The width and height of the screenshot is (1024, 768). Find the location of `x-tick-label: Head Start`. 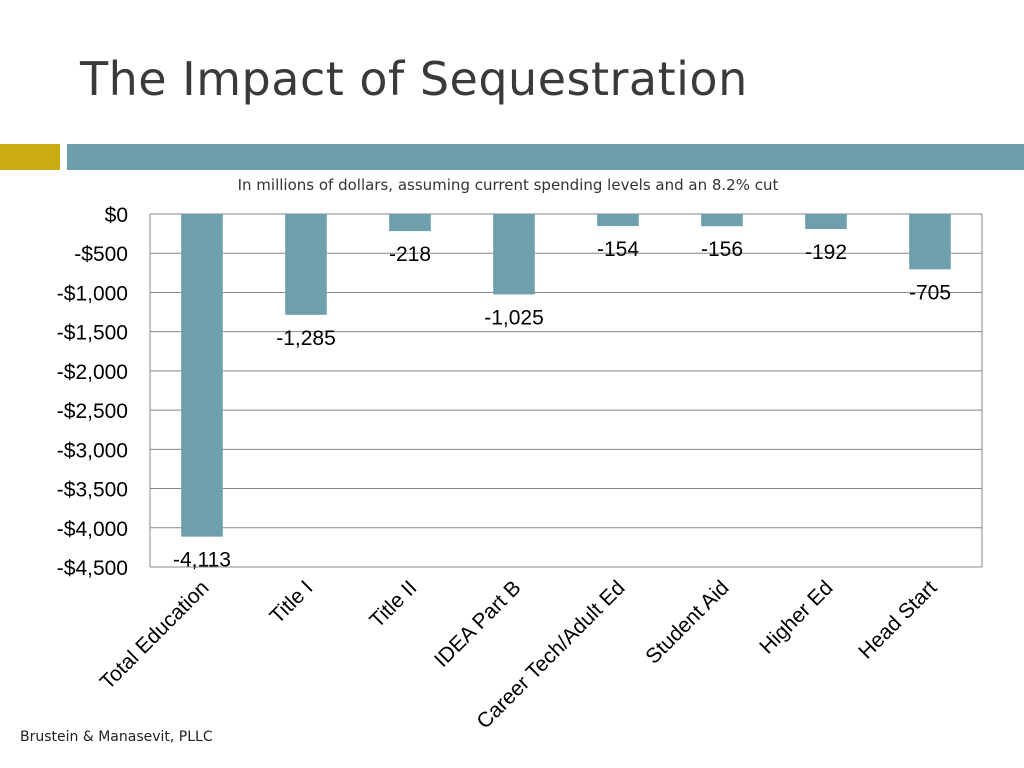

x-tick-label: Head Start is located at coordinates (897, 619).